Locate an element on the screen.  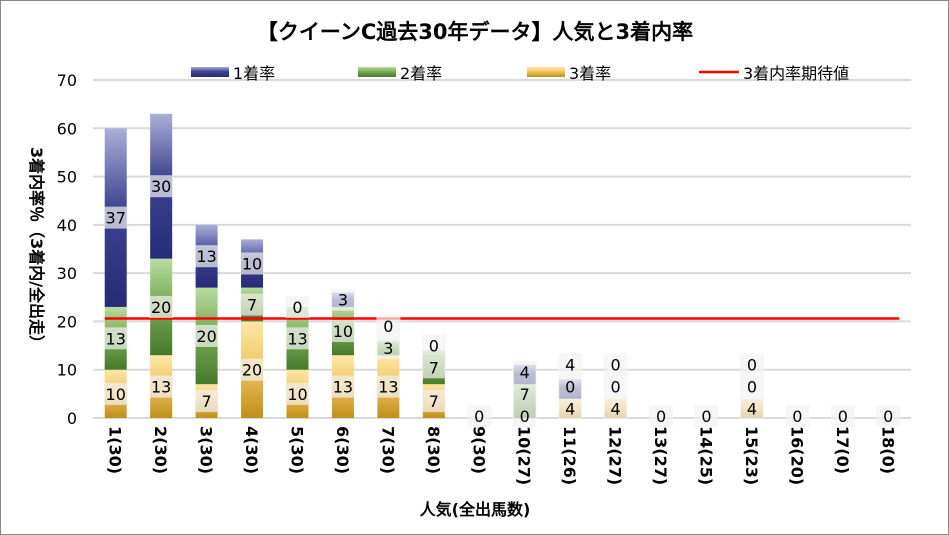
x-axis-title: 人気(全出馬数) is located at coordinates (475, 509).